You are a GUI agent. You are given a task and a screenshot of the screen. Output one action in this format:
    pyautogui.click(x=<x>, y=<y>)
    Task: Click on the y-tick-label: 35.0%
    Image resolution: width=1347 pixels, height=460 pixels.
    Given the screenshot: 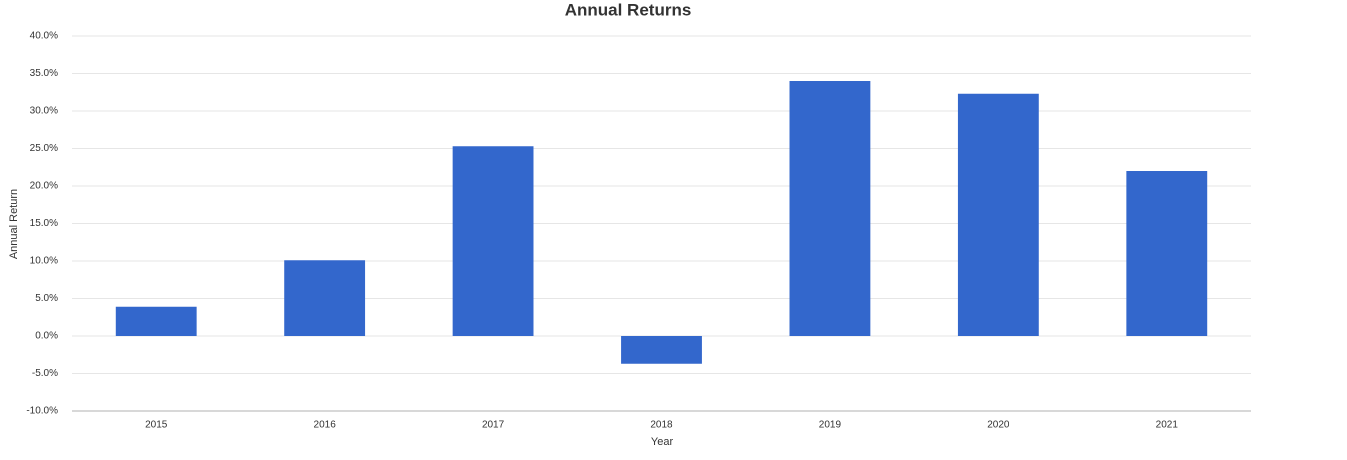 What is the action you would take?
    pyautogui.click(x=44, y=73)
    